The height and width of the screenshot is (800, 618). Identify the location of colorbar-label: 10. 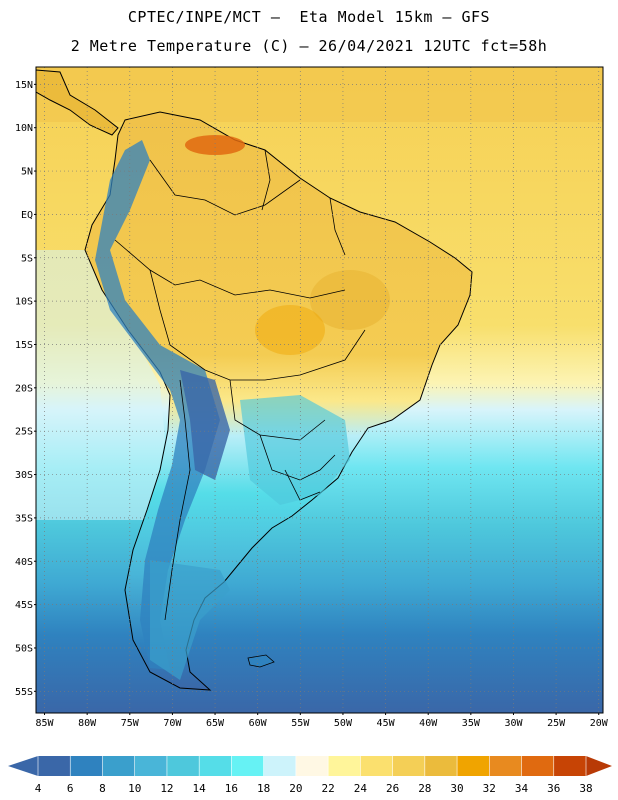
(134, 788).